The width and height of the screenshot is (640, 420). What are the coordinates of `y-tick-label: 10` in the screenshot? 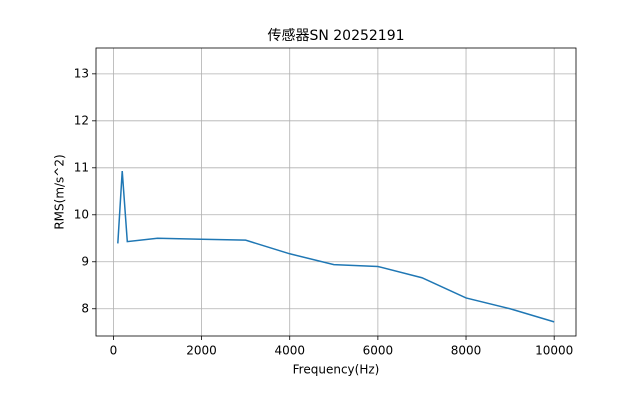 It's located at (81, 214).